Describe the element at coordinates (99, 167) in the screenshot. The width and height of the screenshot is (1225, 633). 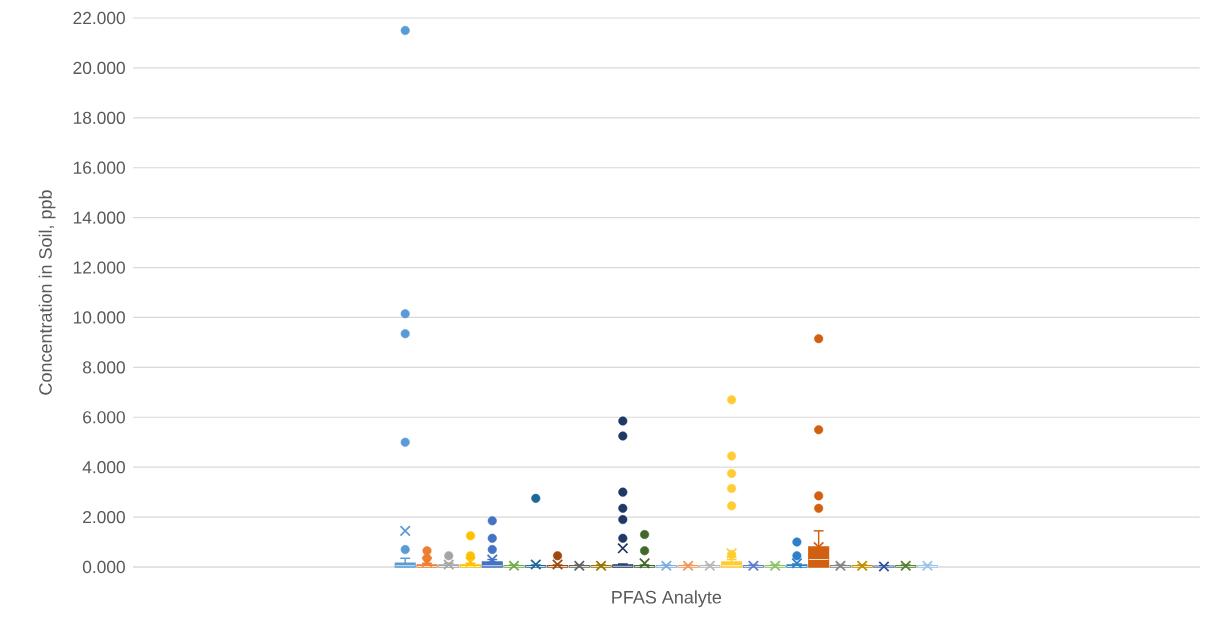
I see `y-tick-label: 16.000` at that location.